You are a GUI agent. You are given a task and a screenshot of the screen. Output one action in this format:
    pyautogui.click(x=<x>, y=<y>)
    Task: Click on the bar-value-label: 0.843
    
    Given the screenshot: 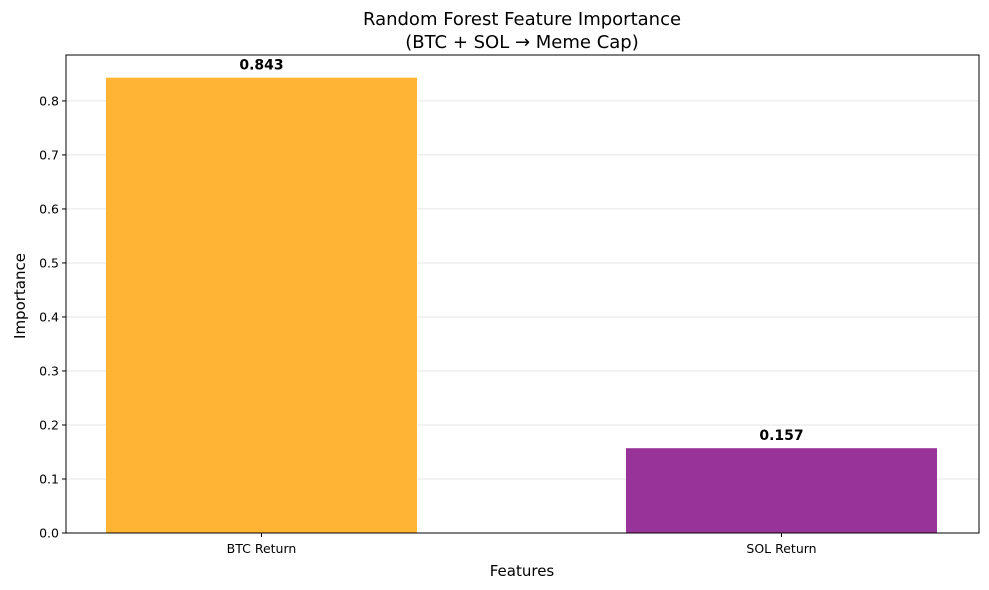 What is the action you would take?
    pyautogui.click(x=261, y=66)
    